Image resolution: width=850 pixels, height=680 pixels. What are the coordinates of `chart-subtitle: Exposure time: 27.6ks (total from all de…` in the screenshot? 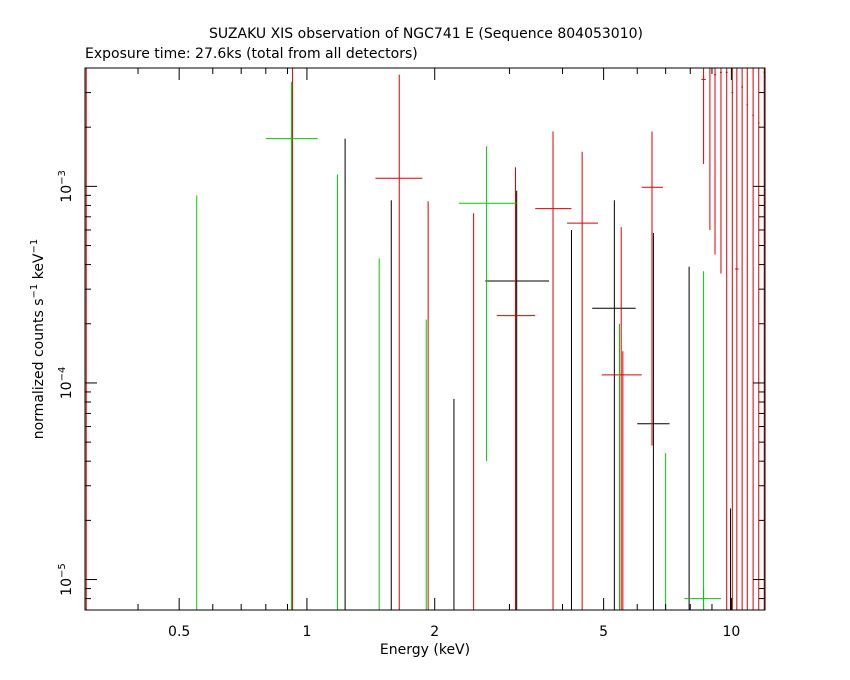 It's located at (251, 54).